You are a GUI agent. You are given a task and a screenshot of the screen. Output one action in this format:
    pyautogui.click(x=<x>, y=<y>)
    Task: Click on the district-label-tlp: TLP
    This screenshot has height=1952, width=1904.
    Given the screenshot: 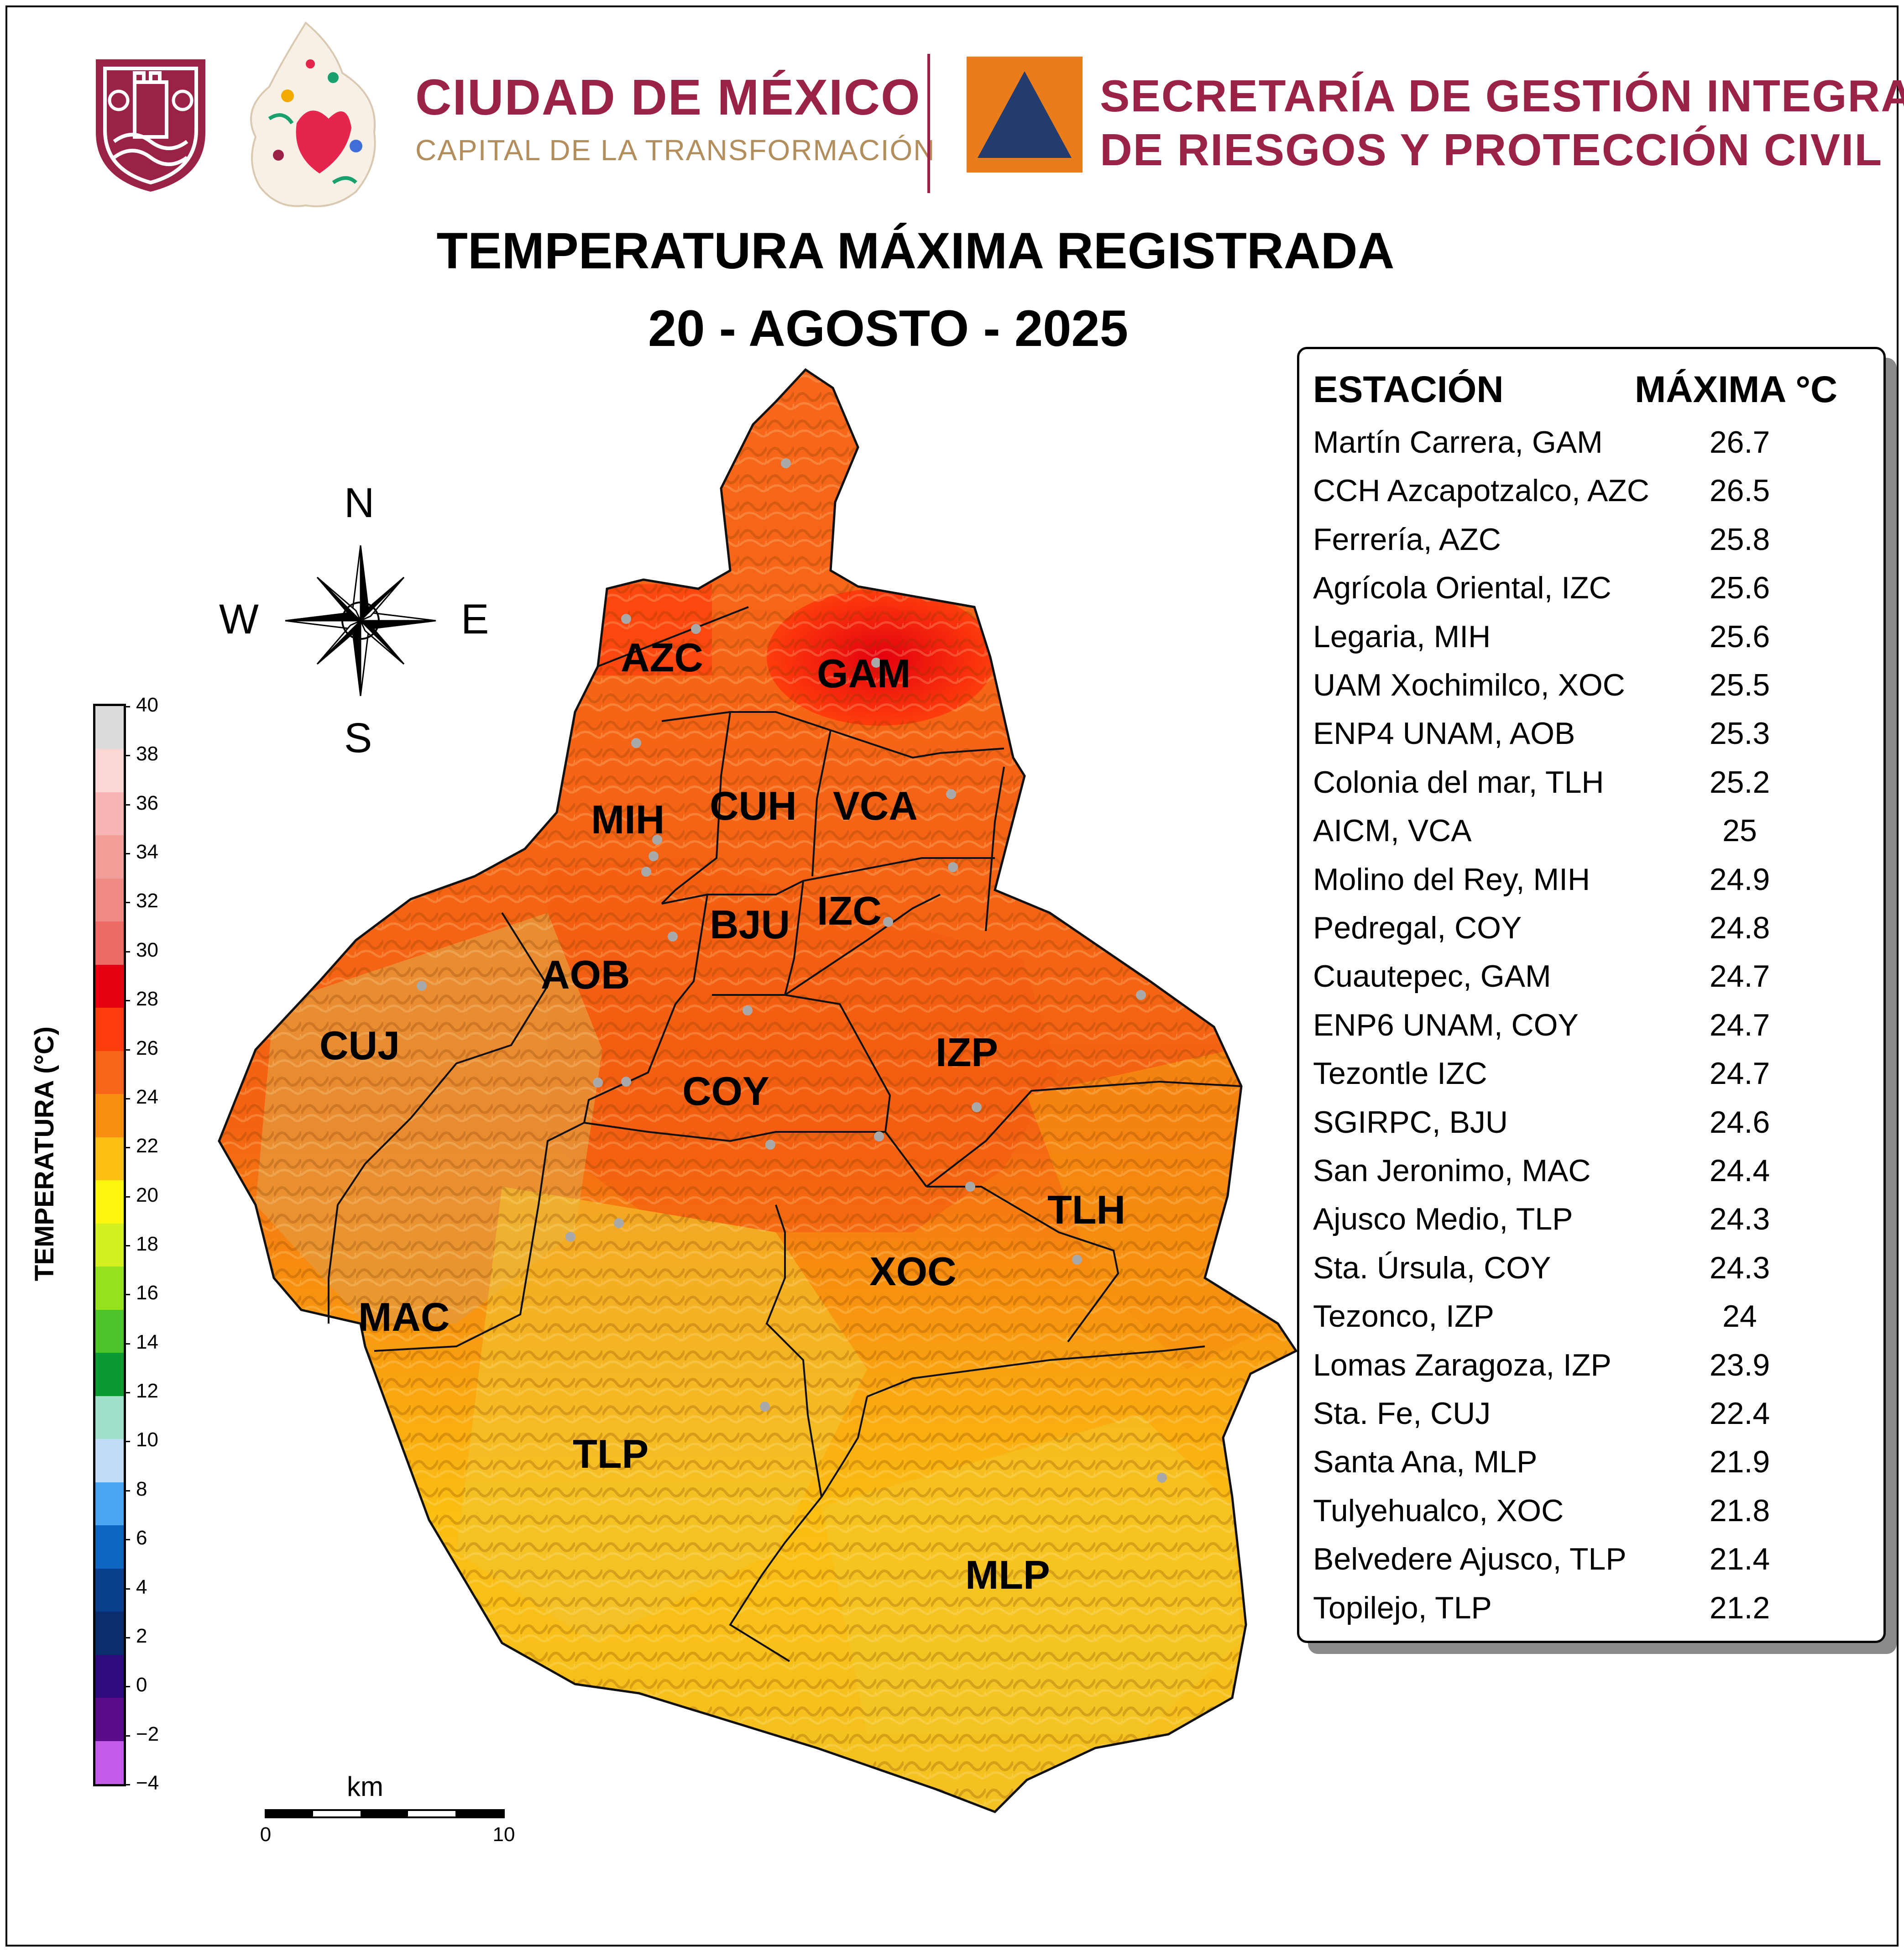 What is the action you would take?
    pyautogui.click(x=611, y=1453)
    